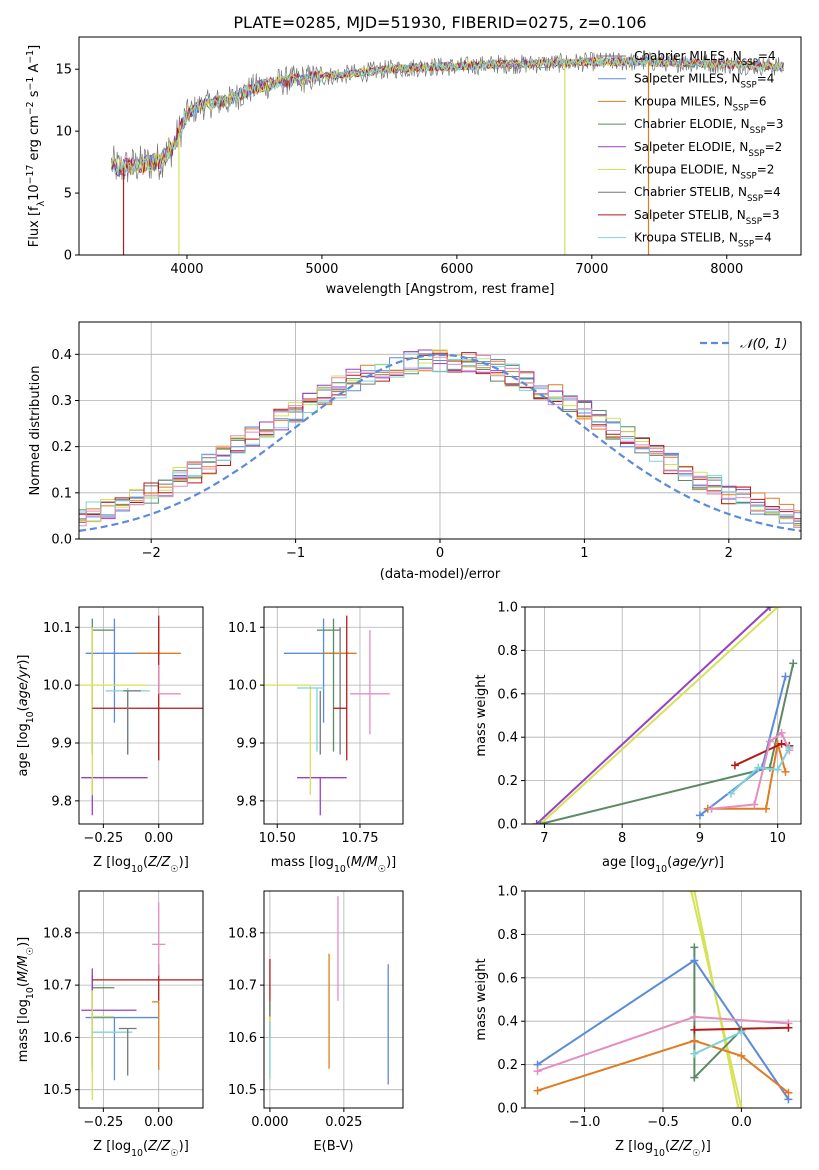 The image size is (819, 1170). I want to click on label-part: s, so click(34, 95).